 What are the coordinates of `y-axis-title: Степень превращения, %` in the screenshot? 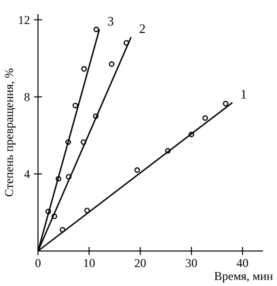 It's located at (9, 132).